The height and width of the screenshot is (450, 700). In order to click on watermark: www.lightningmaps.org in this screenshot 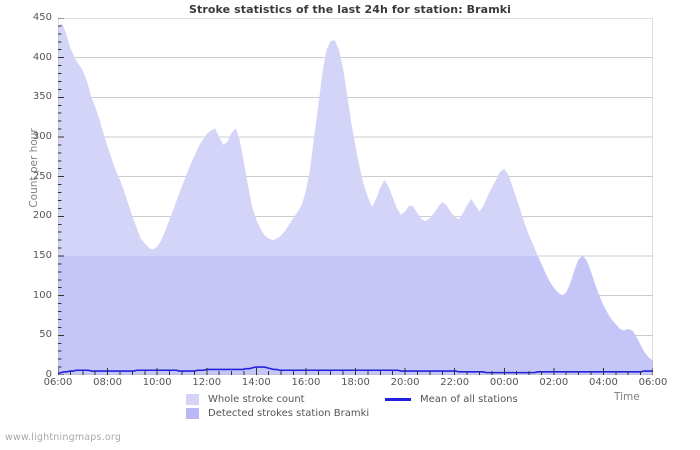, I will do `click(63, 437)`.